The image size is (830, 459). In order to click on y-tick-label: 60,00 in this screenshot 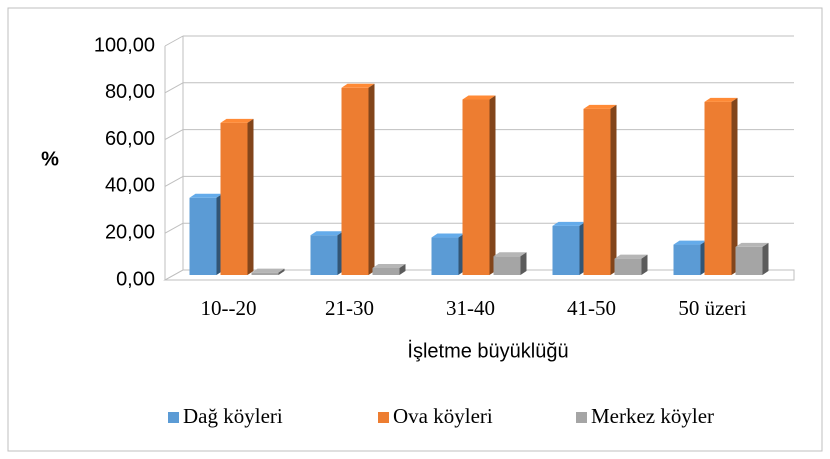, I will do `click(130, 139)`.